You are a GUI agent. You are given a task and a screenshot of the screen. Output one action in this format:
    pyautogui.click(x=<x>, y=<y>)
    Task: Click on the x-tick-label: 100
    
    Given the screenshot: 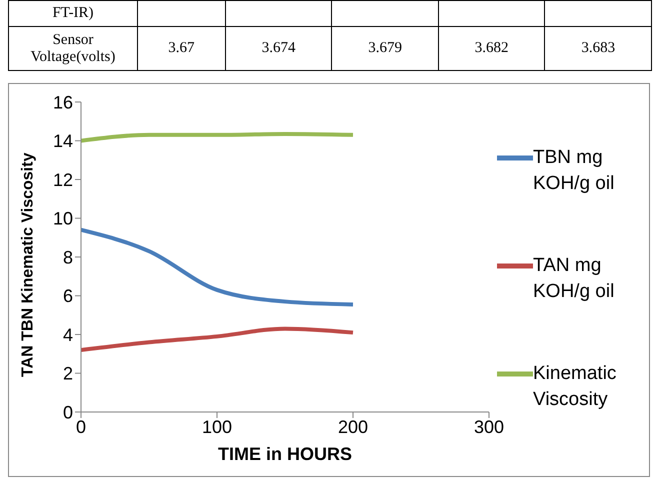 What is the action you would take?
    pyautogui.click(x=217, y=426)
    